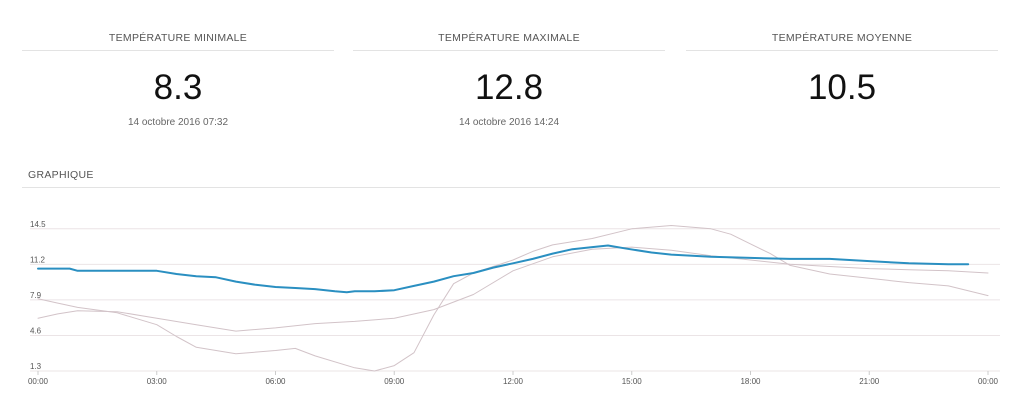  I want to click on stat-max-divider, so click(509, 50).